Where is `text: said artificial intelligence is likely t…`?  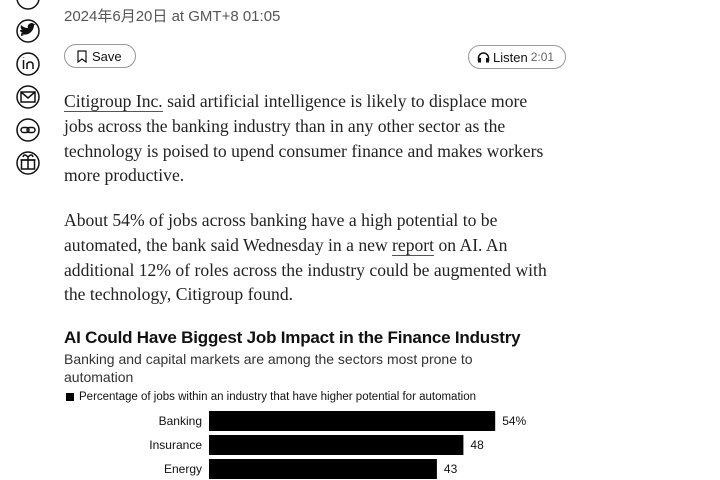
text: said artificial intelligence is likely t… is located at coordinates (304, 138).